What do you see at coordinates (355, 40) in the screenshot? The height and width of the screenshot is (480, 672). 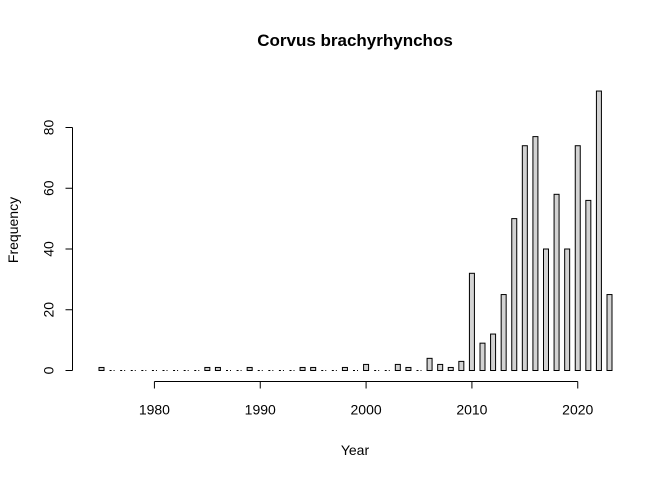 I see `chart-title: Corvus brachyrhynchos` at bounding box center [355, 40].